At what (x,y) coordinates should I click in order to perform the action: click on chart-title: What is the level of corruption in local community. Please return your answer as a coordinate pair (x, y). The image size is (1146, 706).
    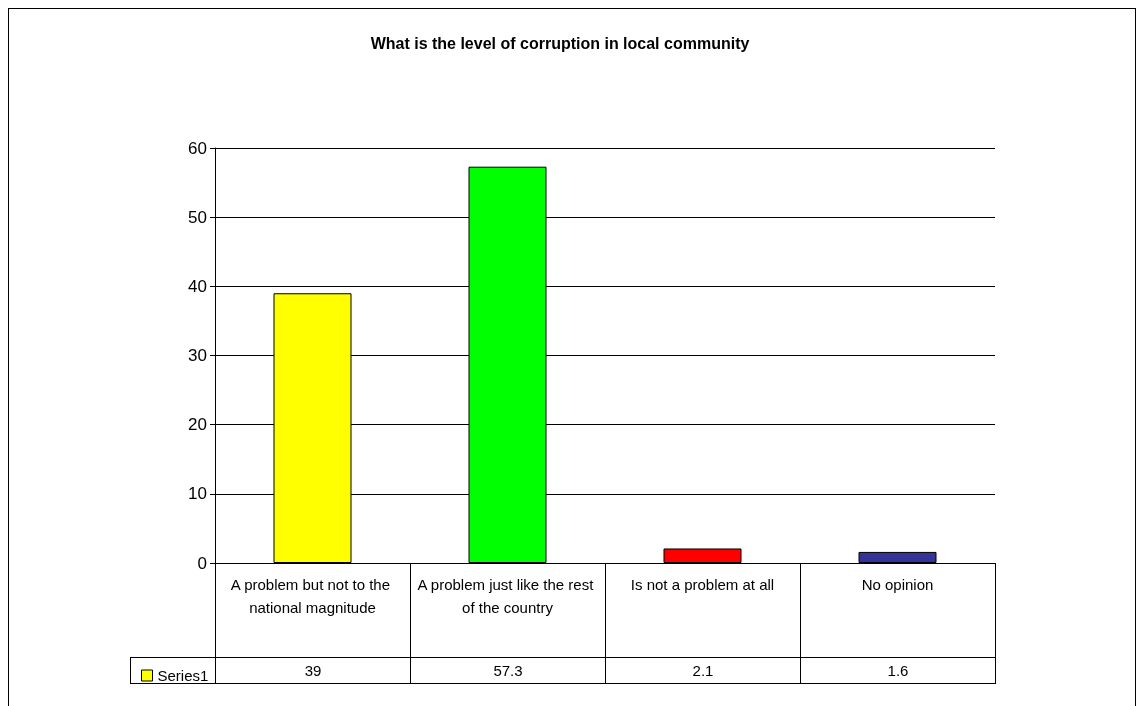
    Looking at the image, I should click on (560, 43).